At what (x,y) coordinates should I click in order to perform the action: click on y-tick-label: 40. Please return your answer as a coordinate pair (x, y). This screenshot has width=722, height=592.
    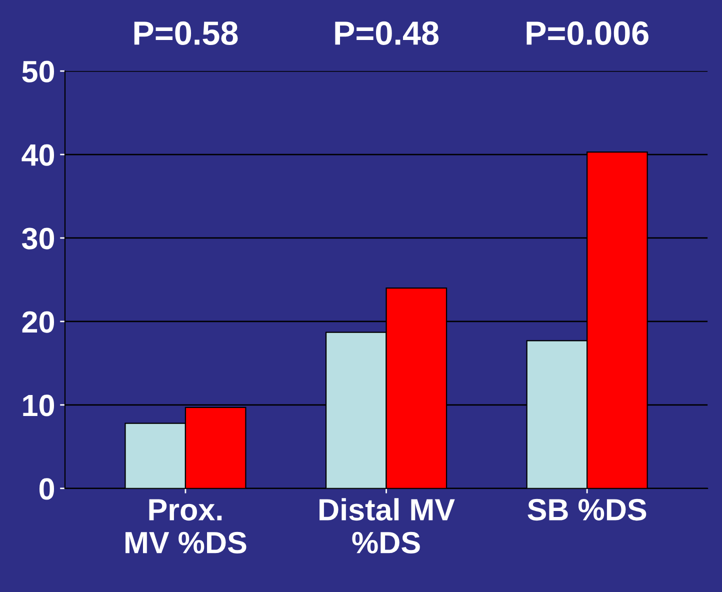
    Looking at the image, I should click on (38, 155).